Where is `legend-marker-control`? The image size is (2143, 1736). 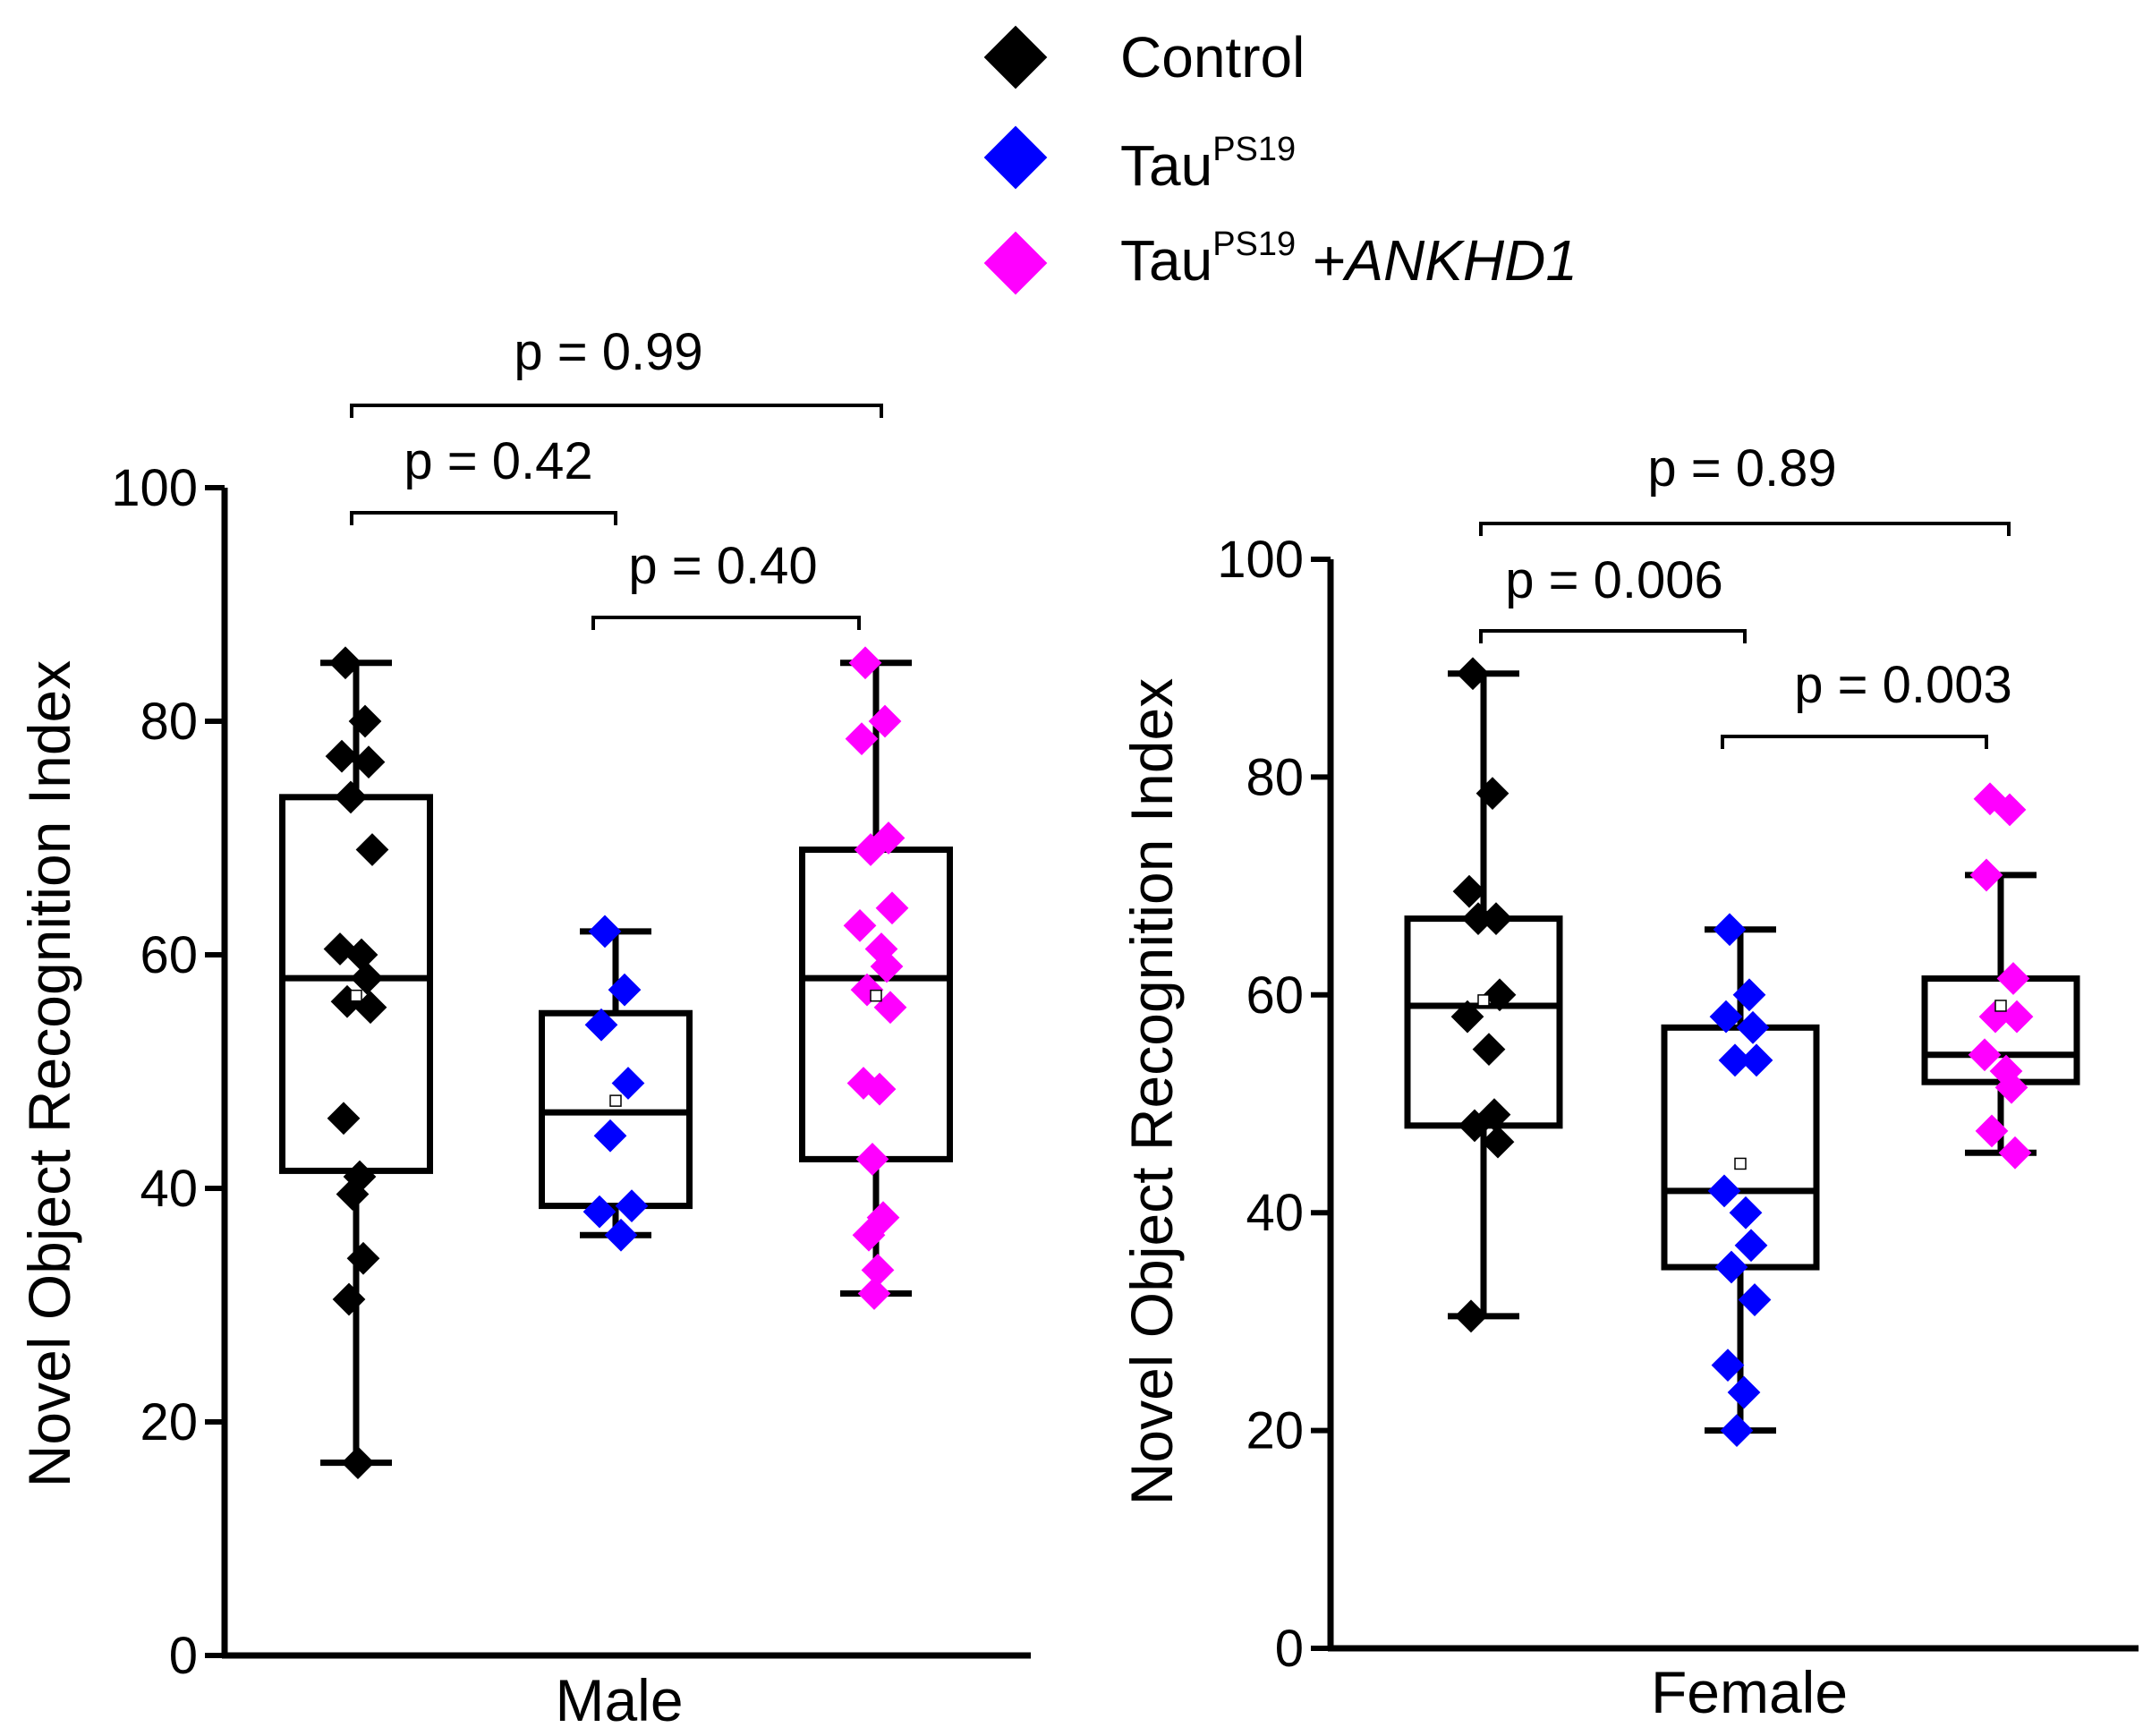 legend-marker-control is located at coordinates (1015, 57).